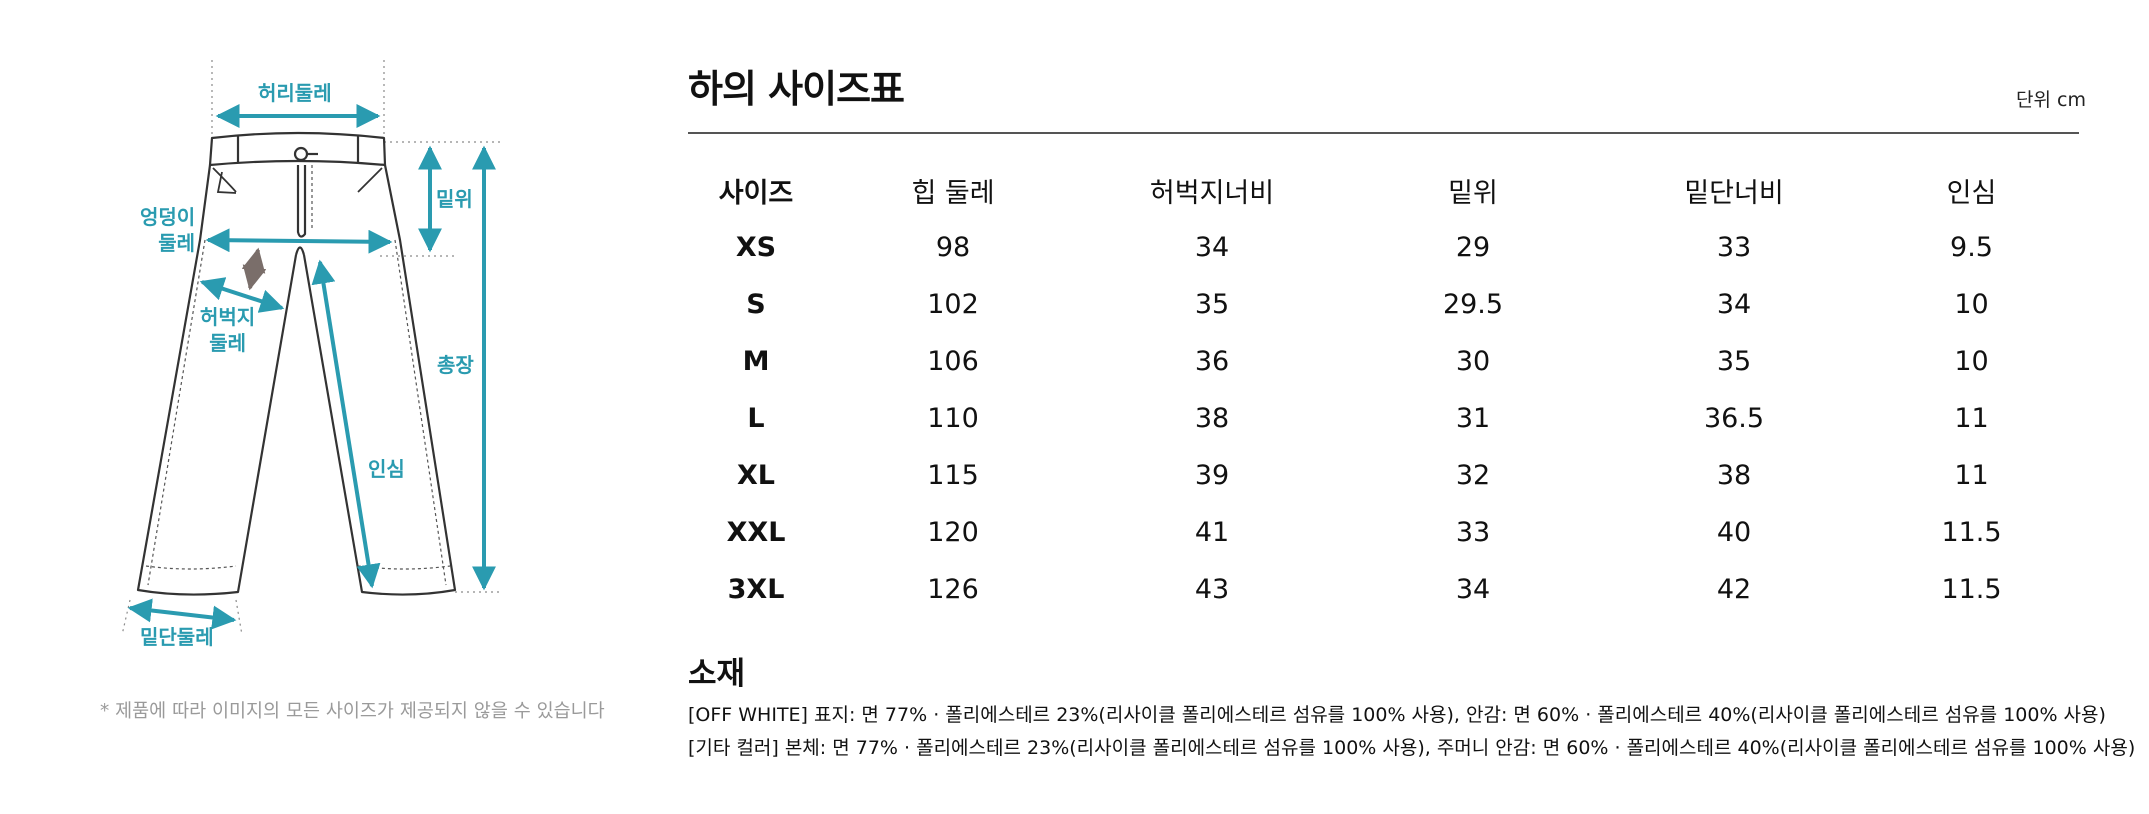 This screenshot has width=2149, height=814. Describe the element at coordinates (455, 365) in the screenshot. I see `label-length: 총장` at that location.